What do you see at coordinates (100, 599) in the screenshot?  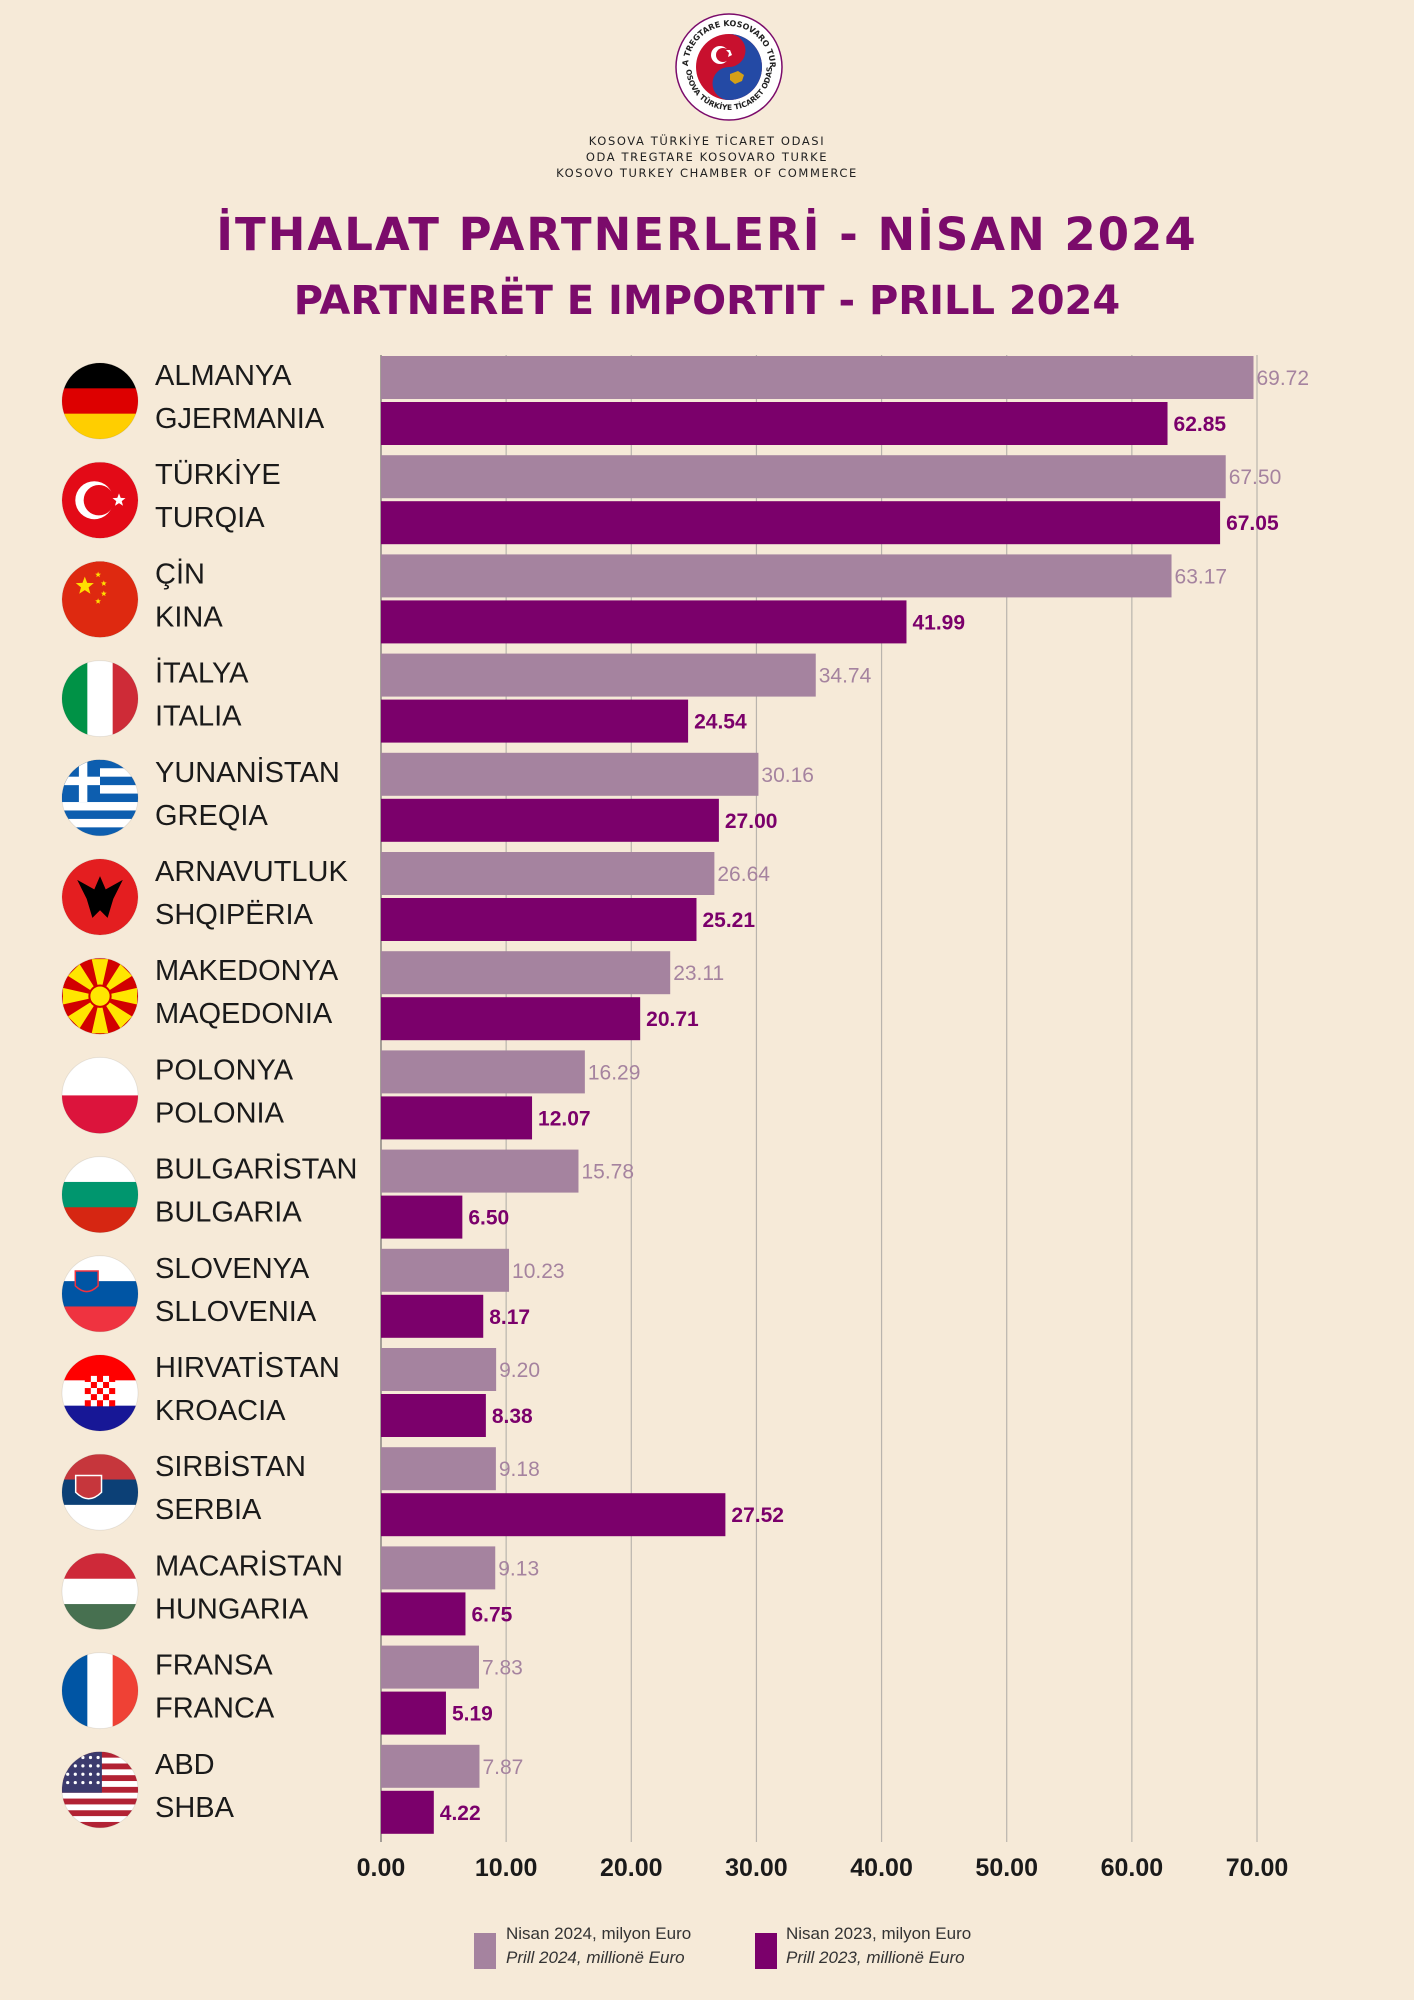 I see `china-flag-icon` at bounding box center [100, 599].